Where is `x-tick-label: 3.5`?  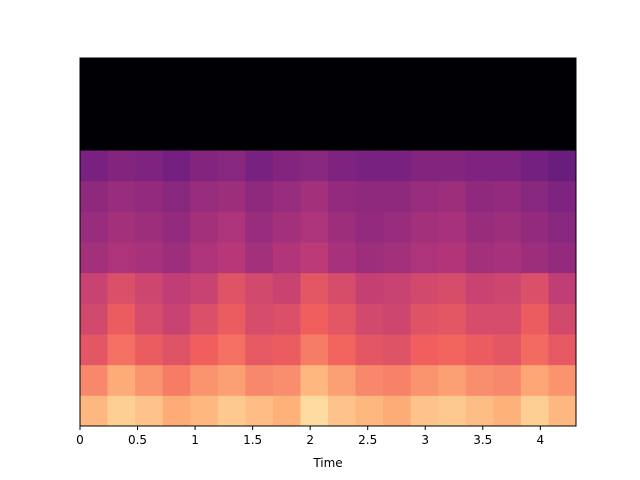
x-tick-label: 3.5 is located at coordinates (482, 440).